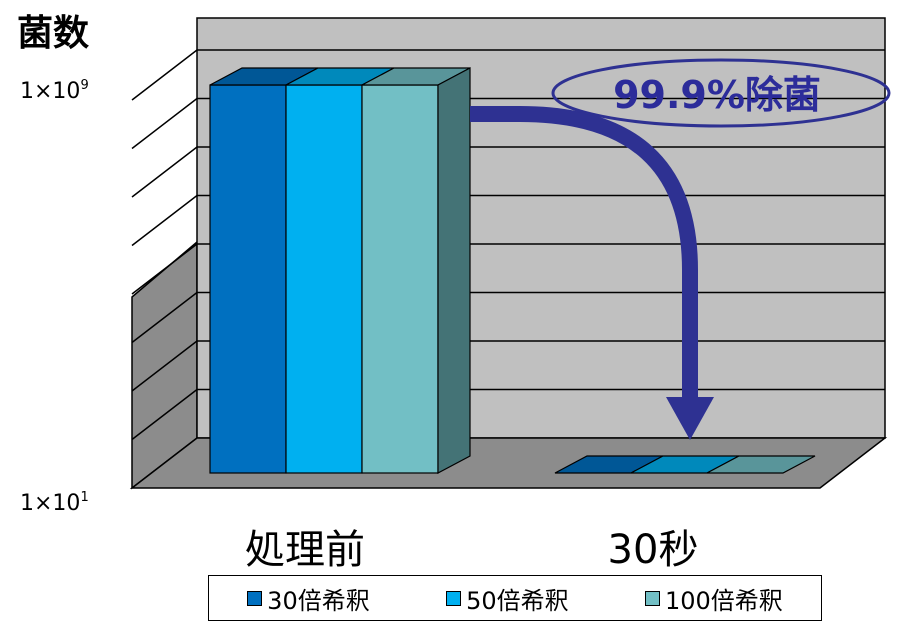 The image size is (901, 623). What do you see at coordinates (318, 600) in the screenshot?
I see `legend-label: 30倍希釈` at bounding box center [318, 600].